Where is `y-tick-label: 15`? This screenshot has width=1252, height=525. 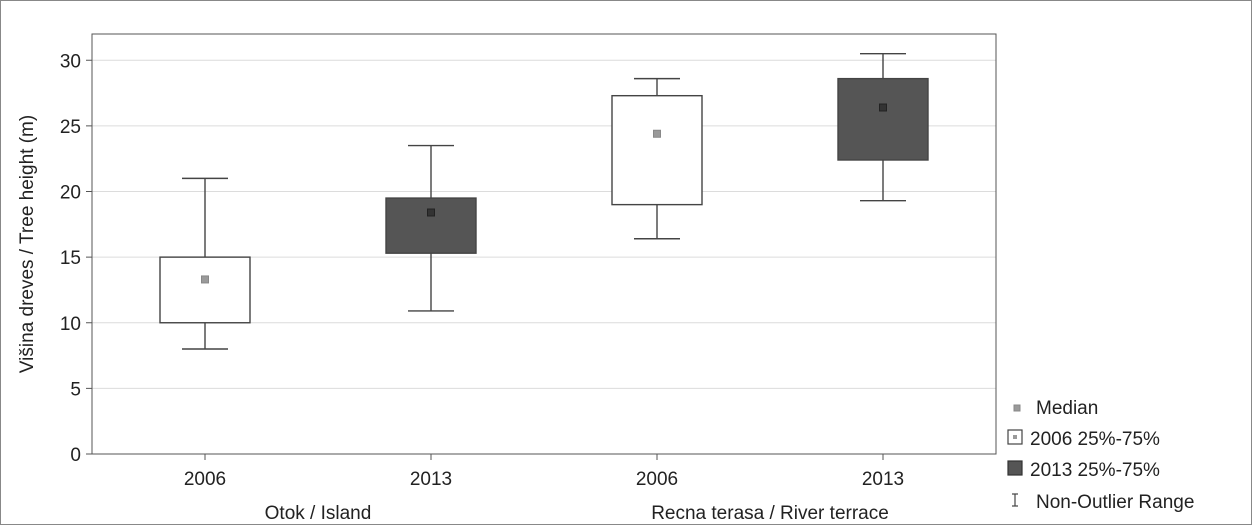
y-tick-label: 15 is located at coordinates (70, 258).